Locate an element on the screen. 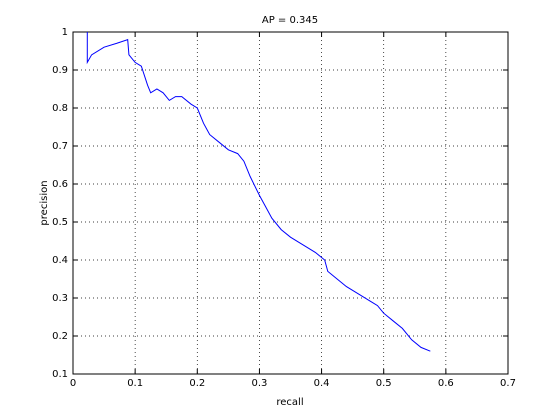  x-tick-label: 0.2 is located at coordinates (197, 383).